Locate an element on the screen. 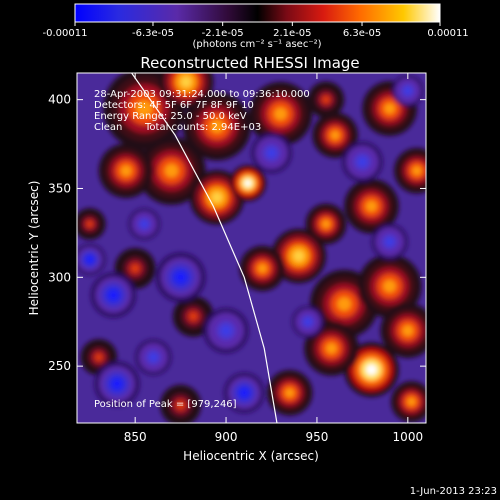 This screenshot has height=500, width=500. y-tick-label: 250 is located at coordinates (59, 366).